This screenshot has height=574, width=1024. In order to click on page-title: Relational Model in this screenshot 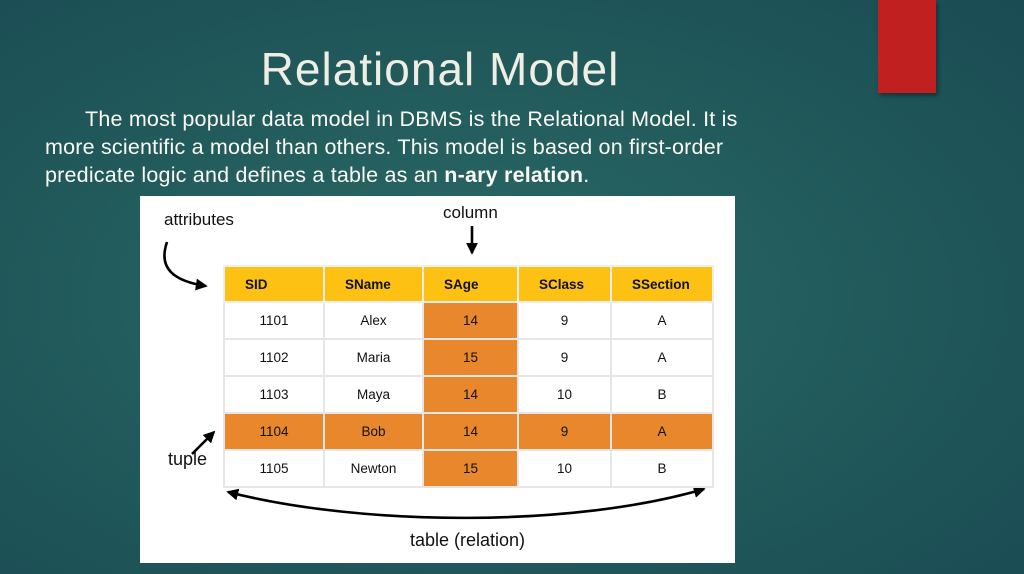, I will do `click(440, 69)`.